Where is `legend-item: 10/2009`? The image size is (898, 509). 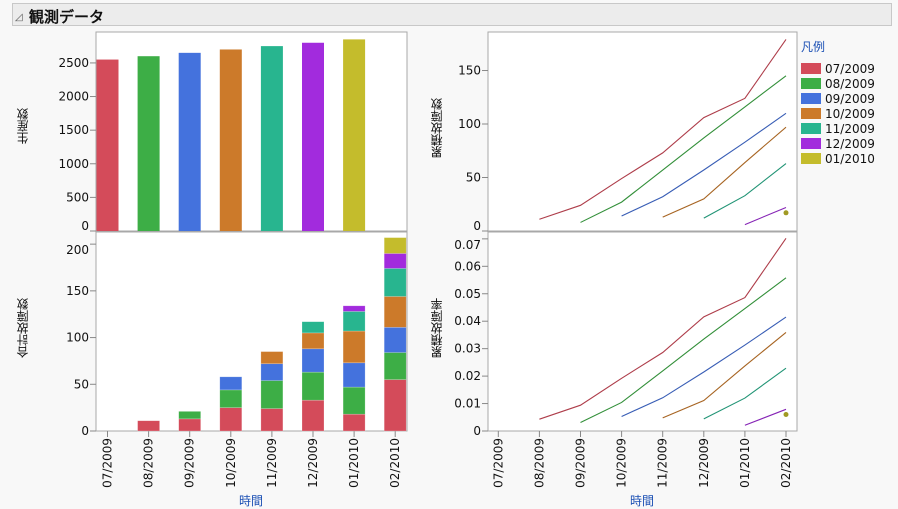
legend-item: 10/2009 is located at coordinates (838, 113).